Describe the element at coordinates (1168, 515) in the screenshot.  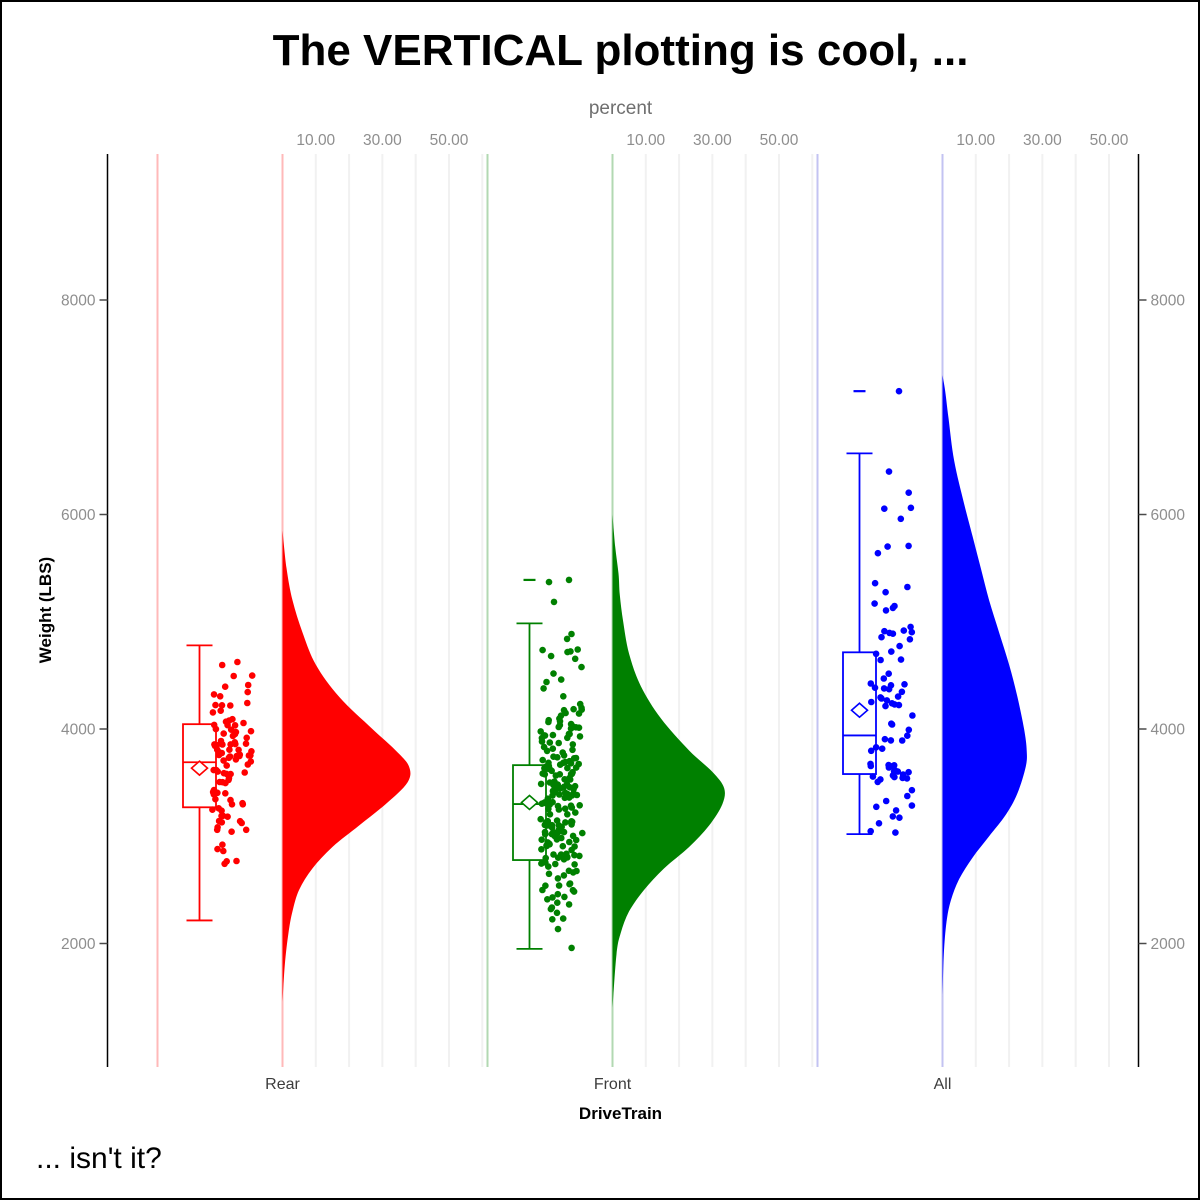
I see `y-tick-label-right: 6000` at that location.